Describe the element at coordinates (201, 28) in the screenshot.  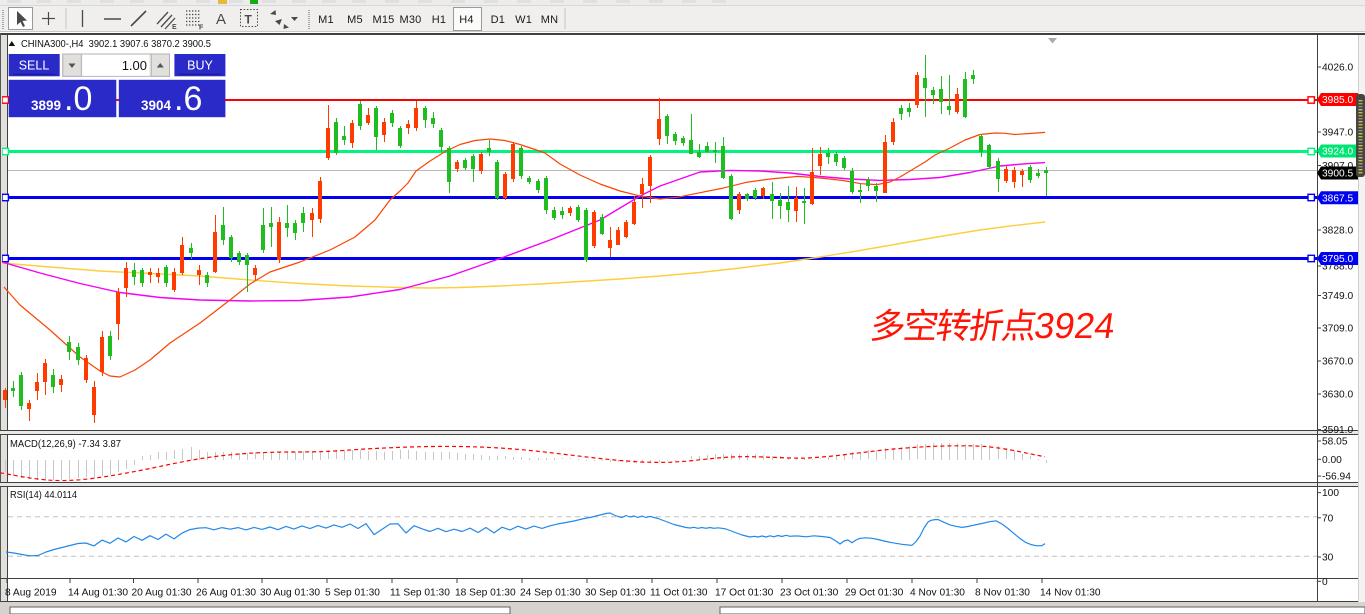
I see `svg-text: F` at that location.